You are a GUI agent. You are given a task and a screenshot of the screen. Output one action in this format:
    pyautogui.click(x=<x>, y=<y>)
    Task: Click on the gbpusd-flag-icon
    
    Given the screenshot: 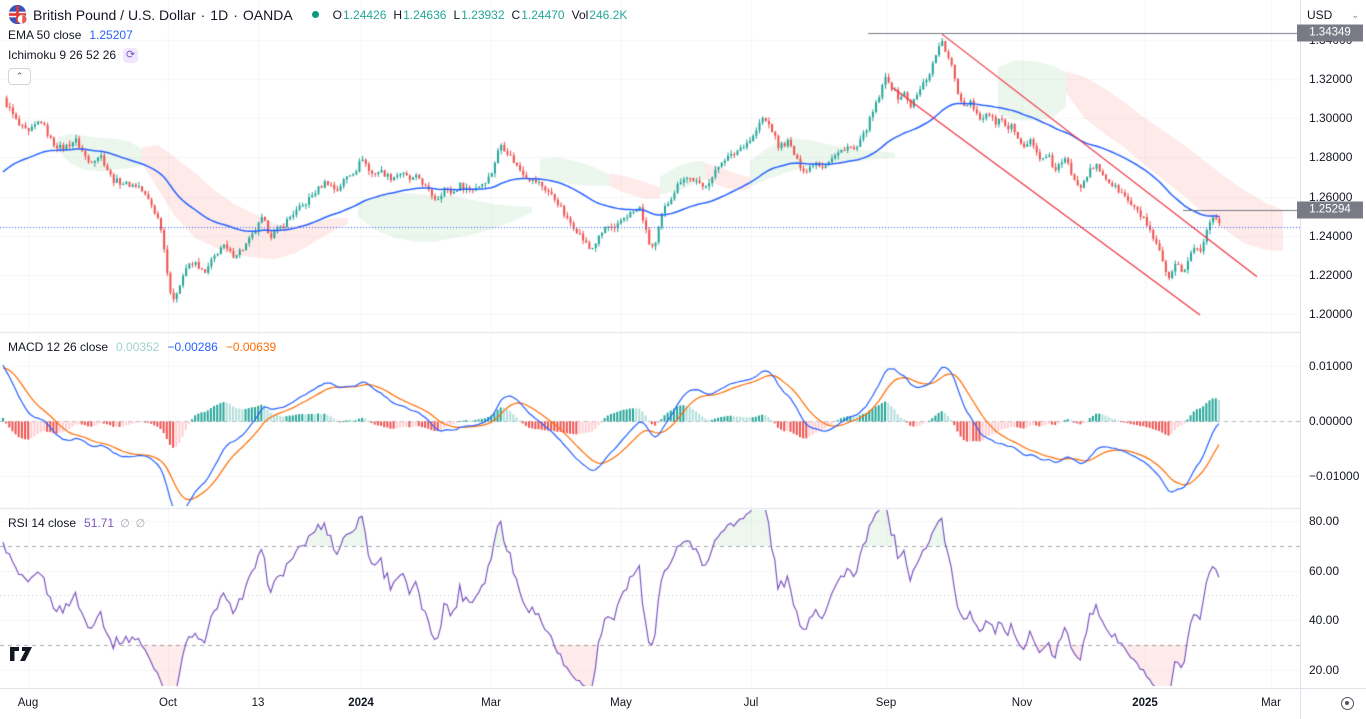 What is the action you would take?
    pyautogui.click(x=17, y=14)
    